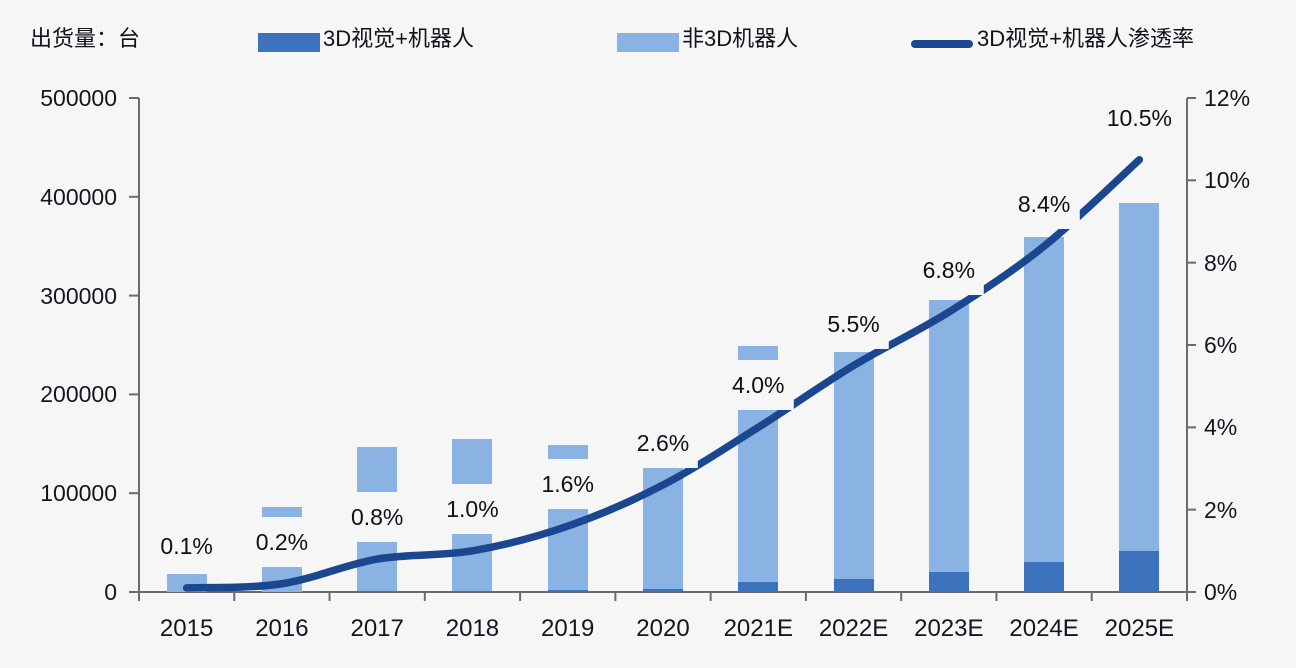 The width and height of the screenshot is (1296, 668). Describe the element at coordinates (110, 592) in the screenshot. I see `y-axis-left-tick-label: 0` at that location.